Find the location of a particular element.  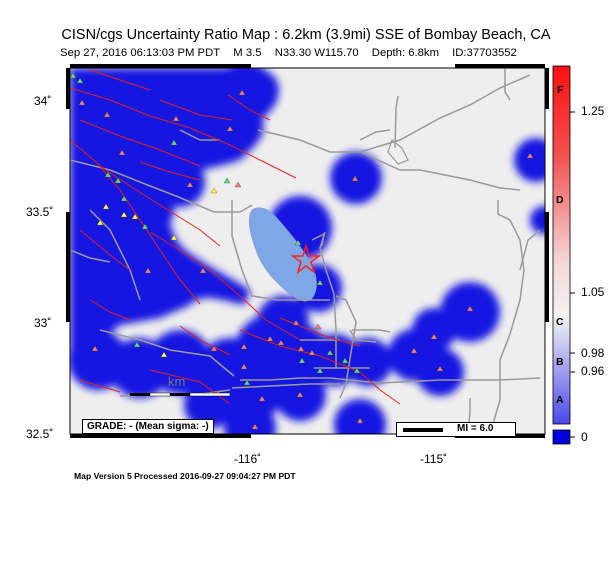

scale-label: km is located at coordinates (177, 381).